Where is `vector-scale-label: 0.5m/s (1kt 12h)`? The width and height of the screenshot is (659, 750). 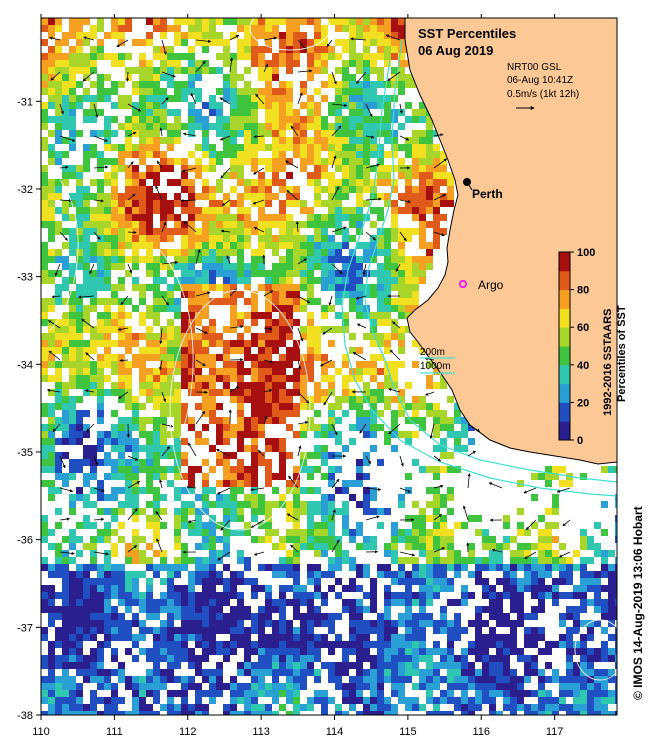
vector-scale-label: 0.5m/s (1kt 12h) is located at coordinates (543, 94).